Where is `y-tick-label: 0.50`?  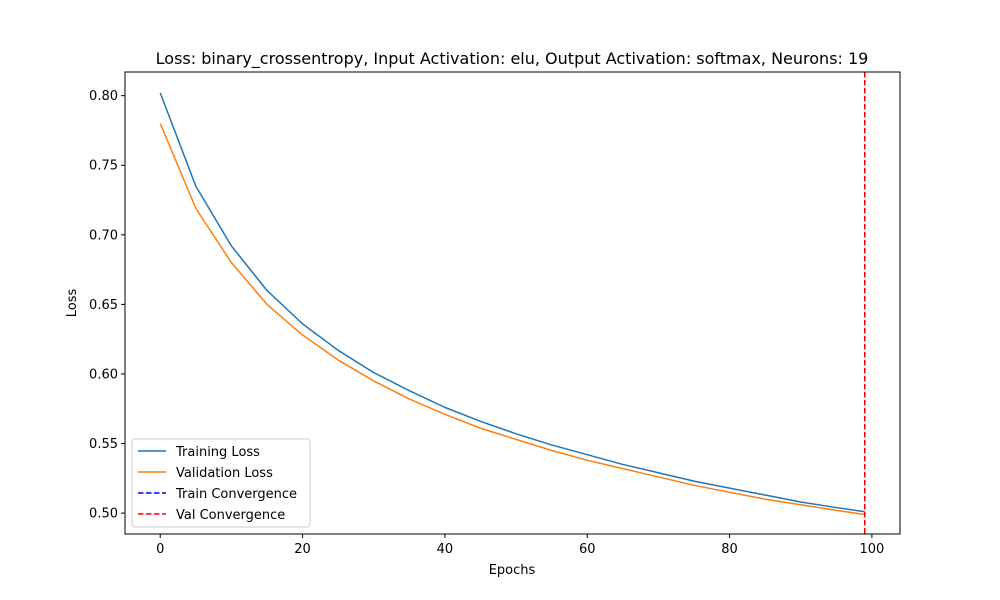
y-tick-label: 0.50 is located at coordinates (103, 514).